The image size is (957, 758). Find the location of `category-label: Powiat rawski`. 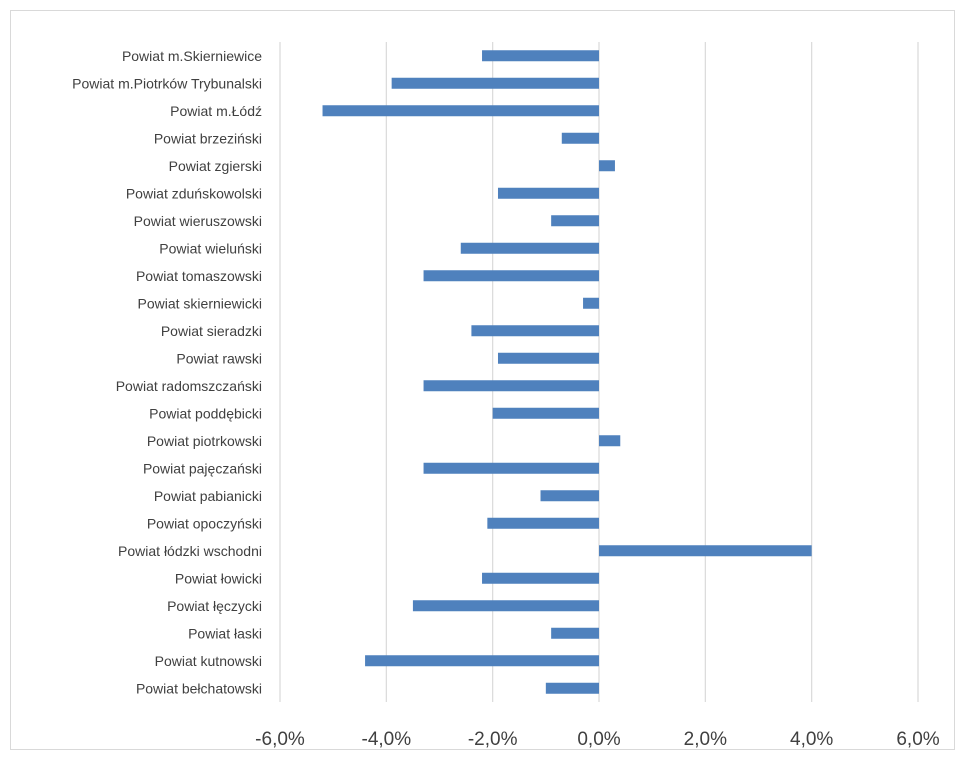

category-label: Powiat rawski is located at coordinates (219, 358).